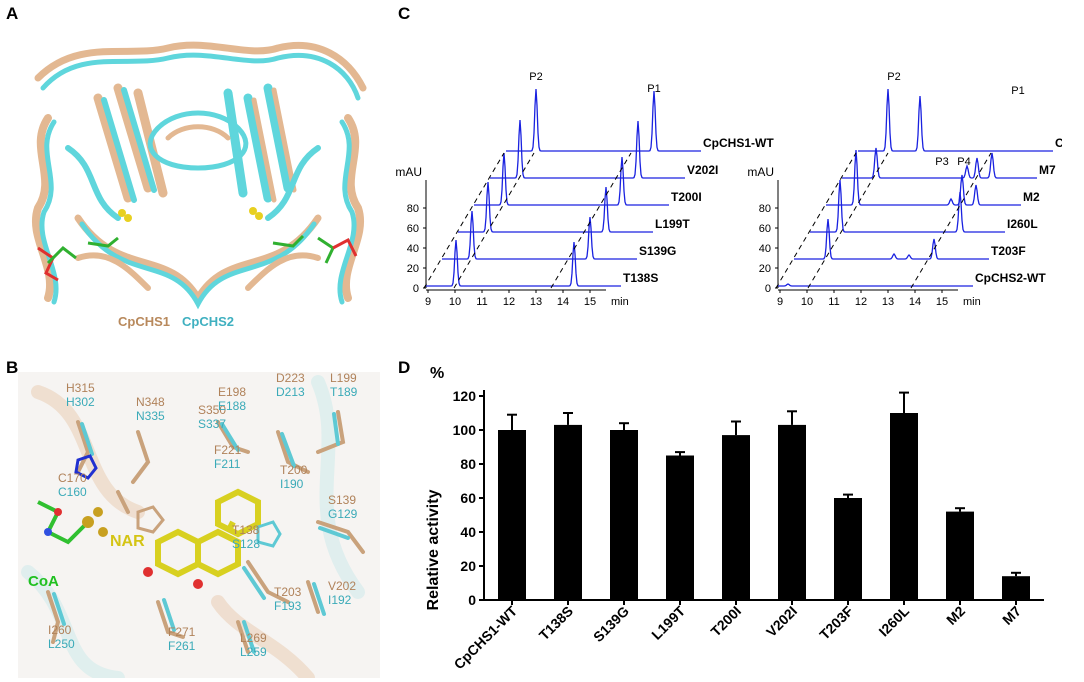 The height and width of the screenshot is (682, 1084). Describe the element at coordinates (227, 464) in the screenshot. I see `residue-label-chs2: F211` at that location.